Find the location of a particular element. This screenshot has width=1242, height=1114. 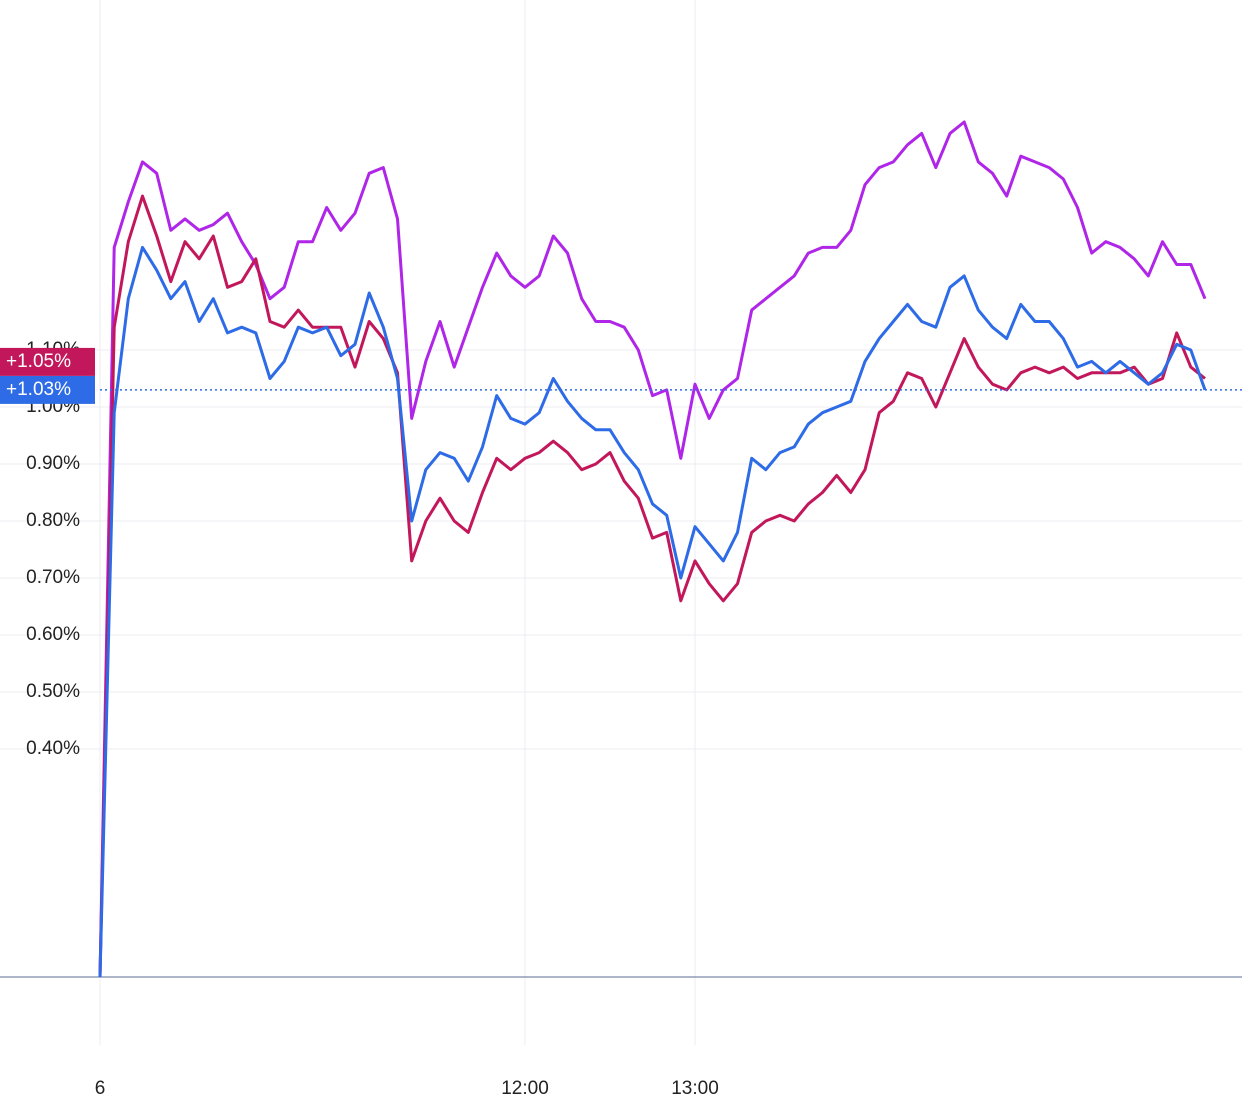

y-tick-label: 0.90% is located at coordinates (53, 463).